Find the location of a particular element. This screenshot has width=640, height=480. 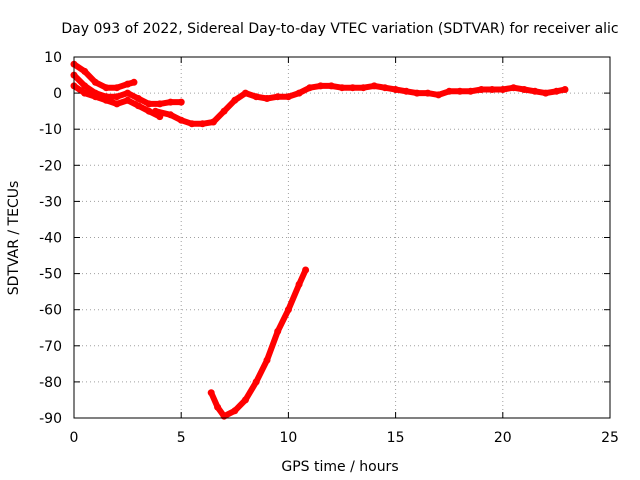

x-tick-label-5: 25 is located at coordinates (610, 438).